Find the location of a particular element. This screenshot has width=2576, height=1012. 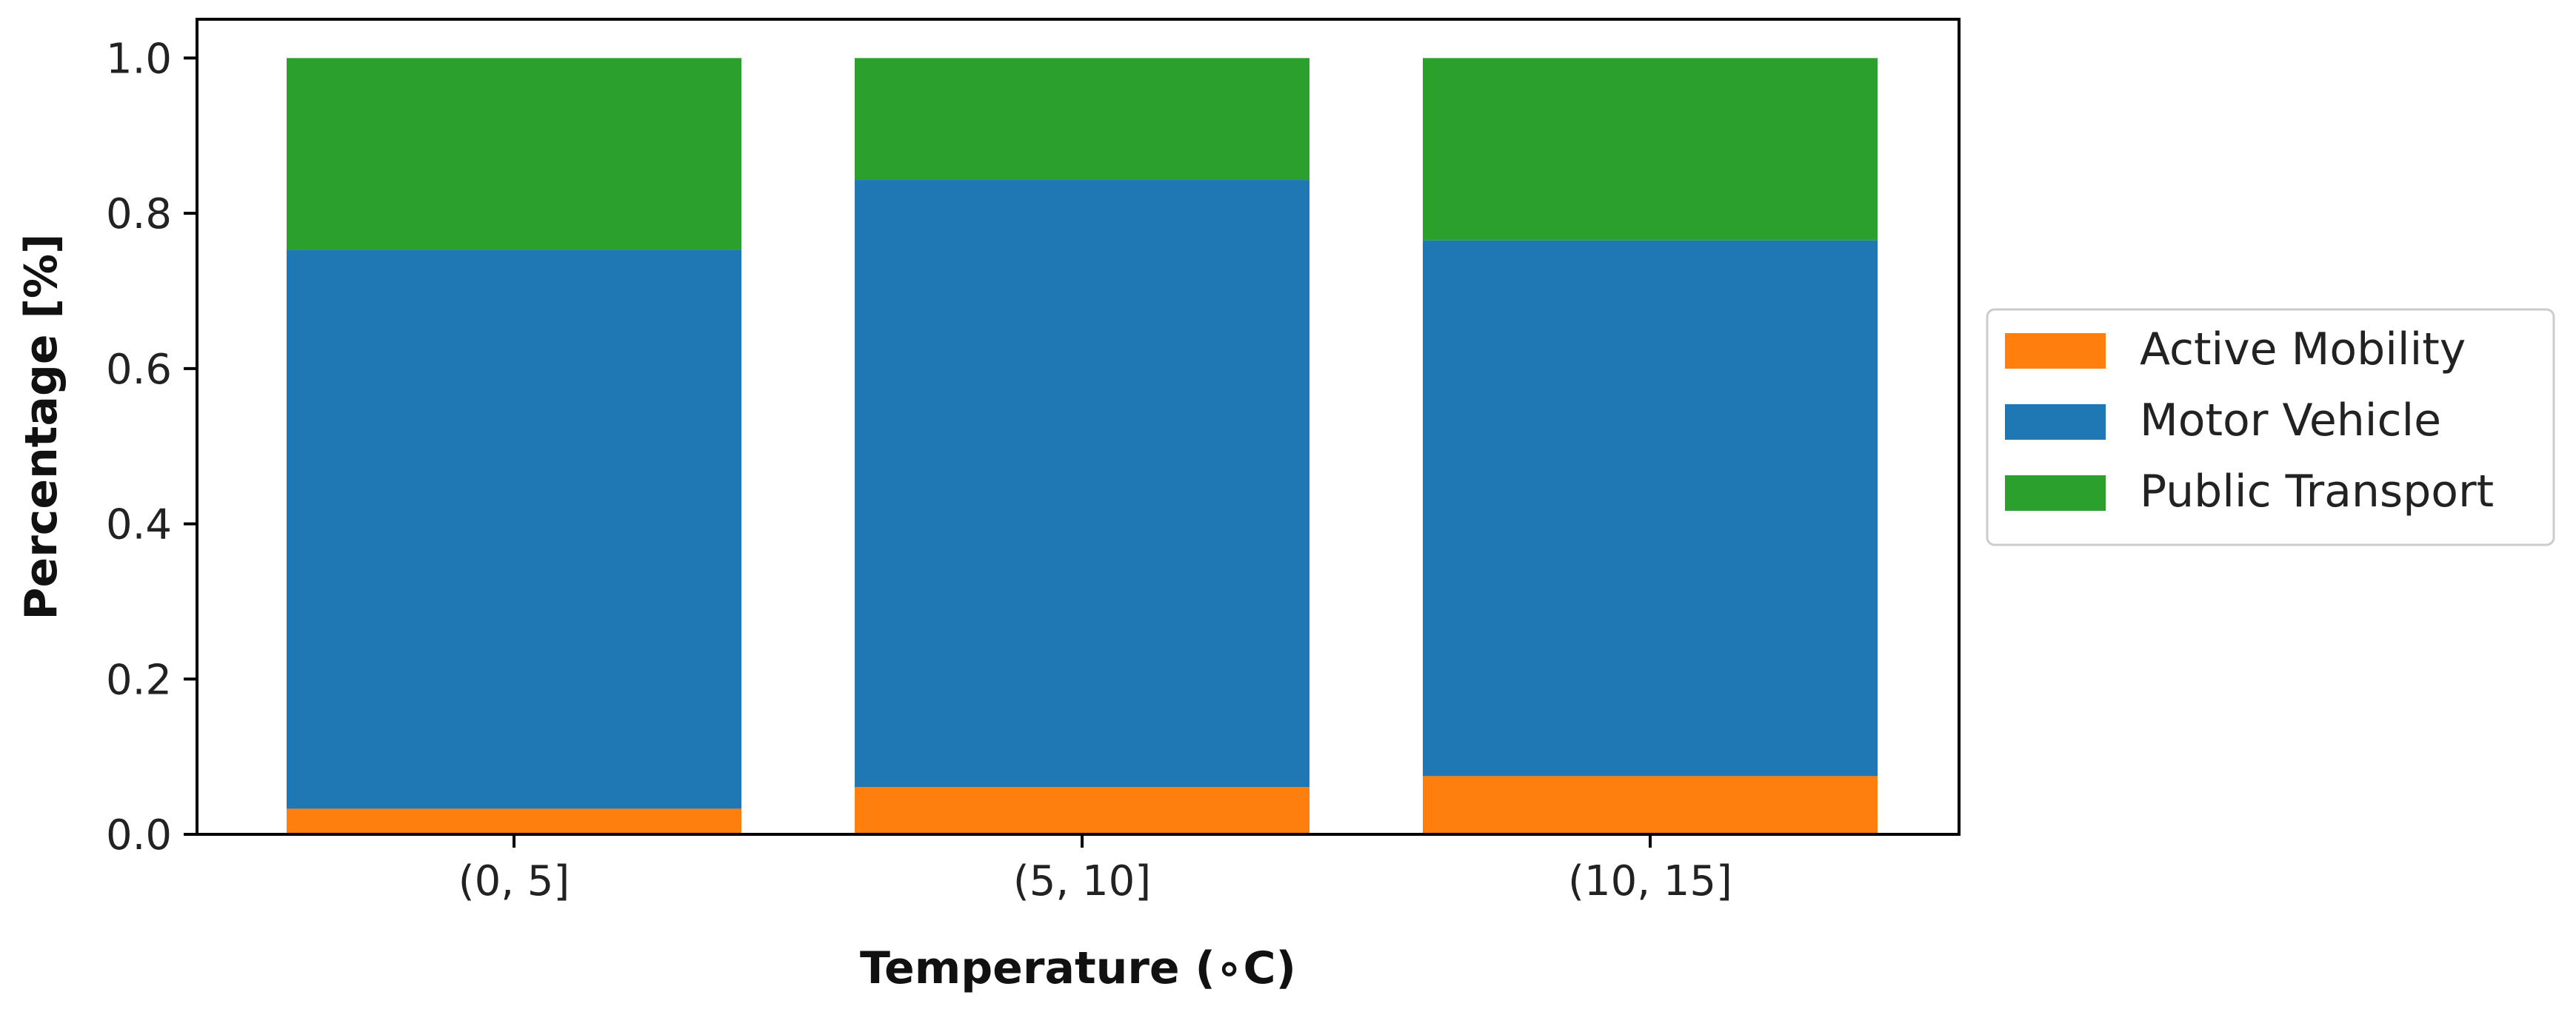

y-tick-label: 0.4 is located at coordinates (139, 525).